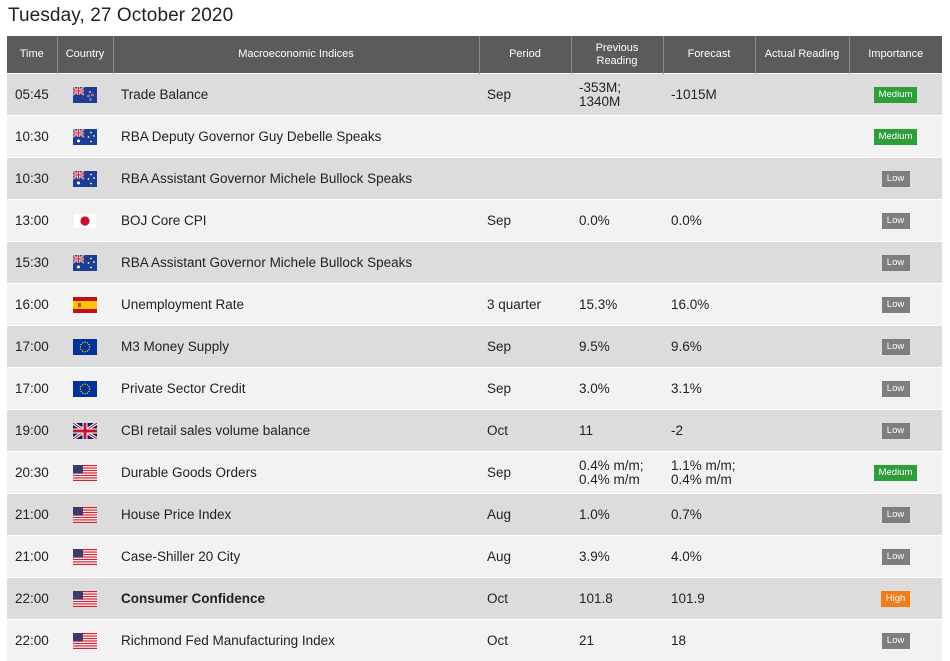 This screenshot has height=661, width=950. I want to click on page-title: Tuesday, 27 October 2020, so click(120, 16).